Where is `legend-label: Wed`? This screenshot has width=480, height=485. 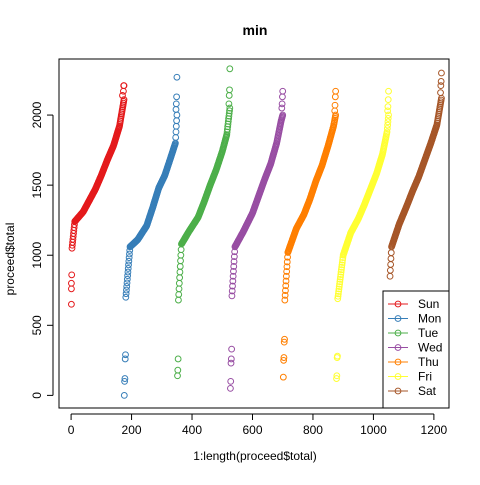 legend-label: Wed is located at coordinates (430, 348).